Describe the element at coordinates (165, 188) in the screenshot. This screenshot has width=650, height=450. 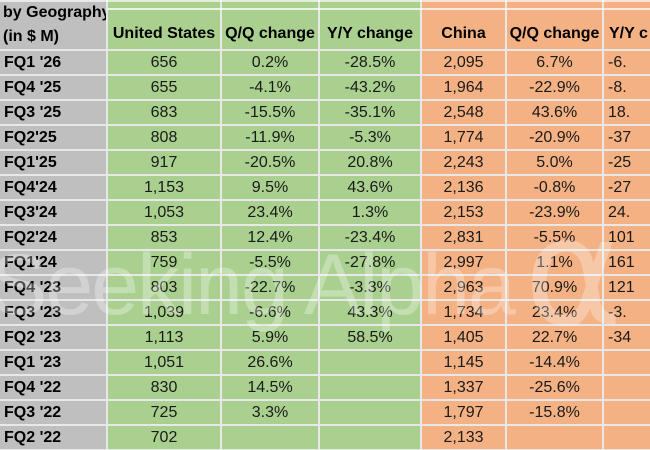
I see `cell-us-revenue: 1,153` at that location.